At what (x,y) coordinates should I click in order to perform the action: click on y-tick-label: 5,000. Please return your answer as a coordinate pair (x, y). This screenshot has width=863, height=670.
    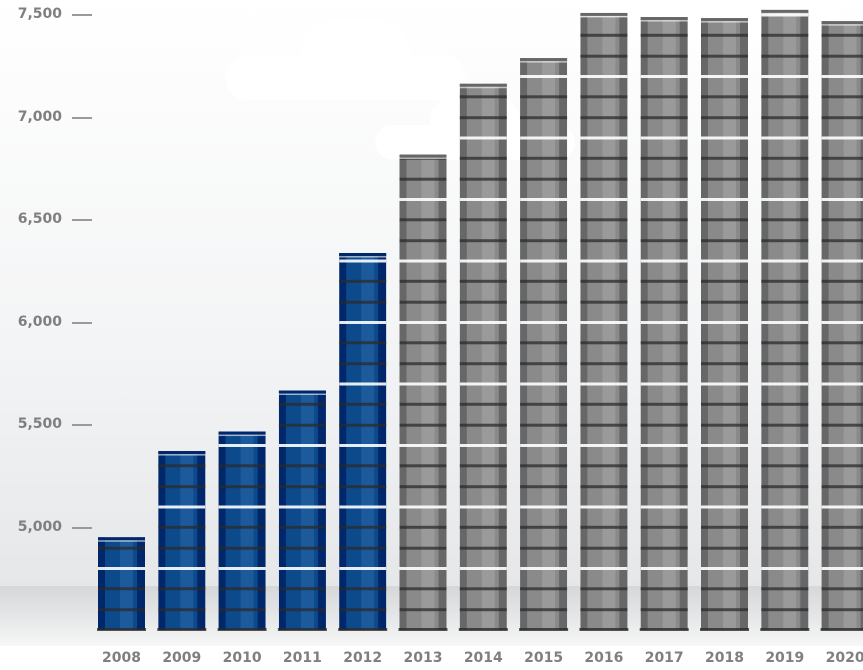
    Looking at the image, I should click on (39, 527).